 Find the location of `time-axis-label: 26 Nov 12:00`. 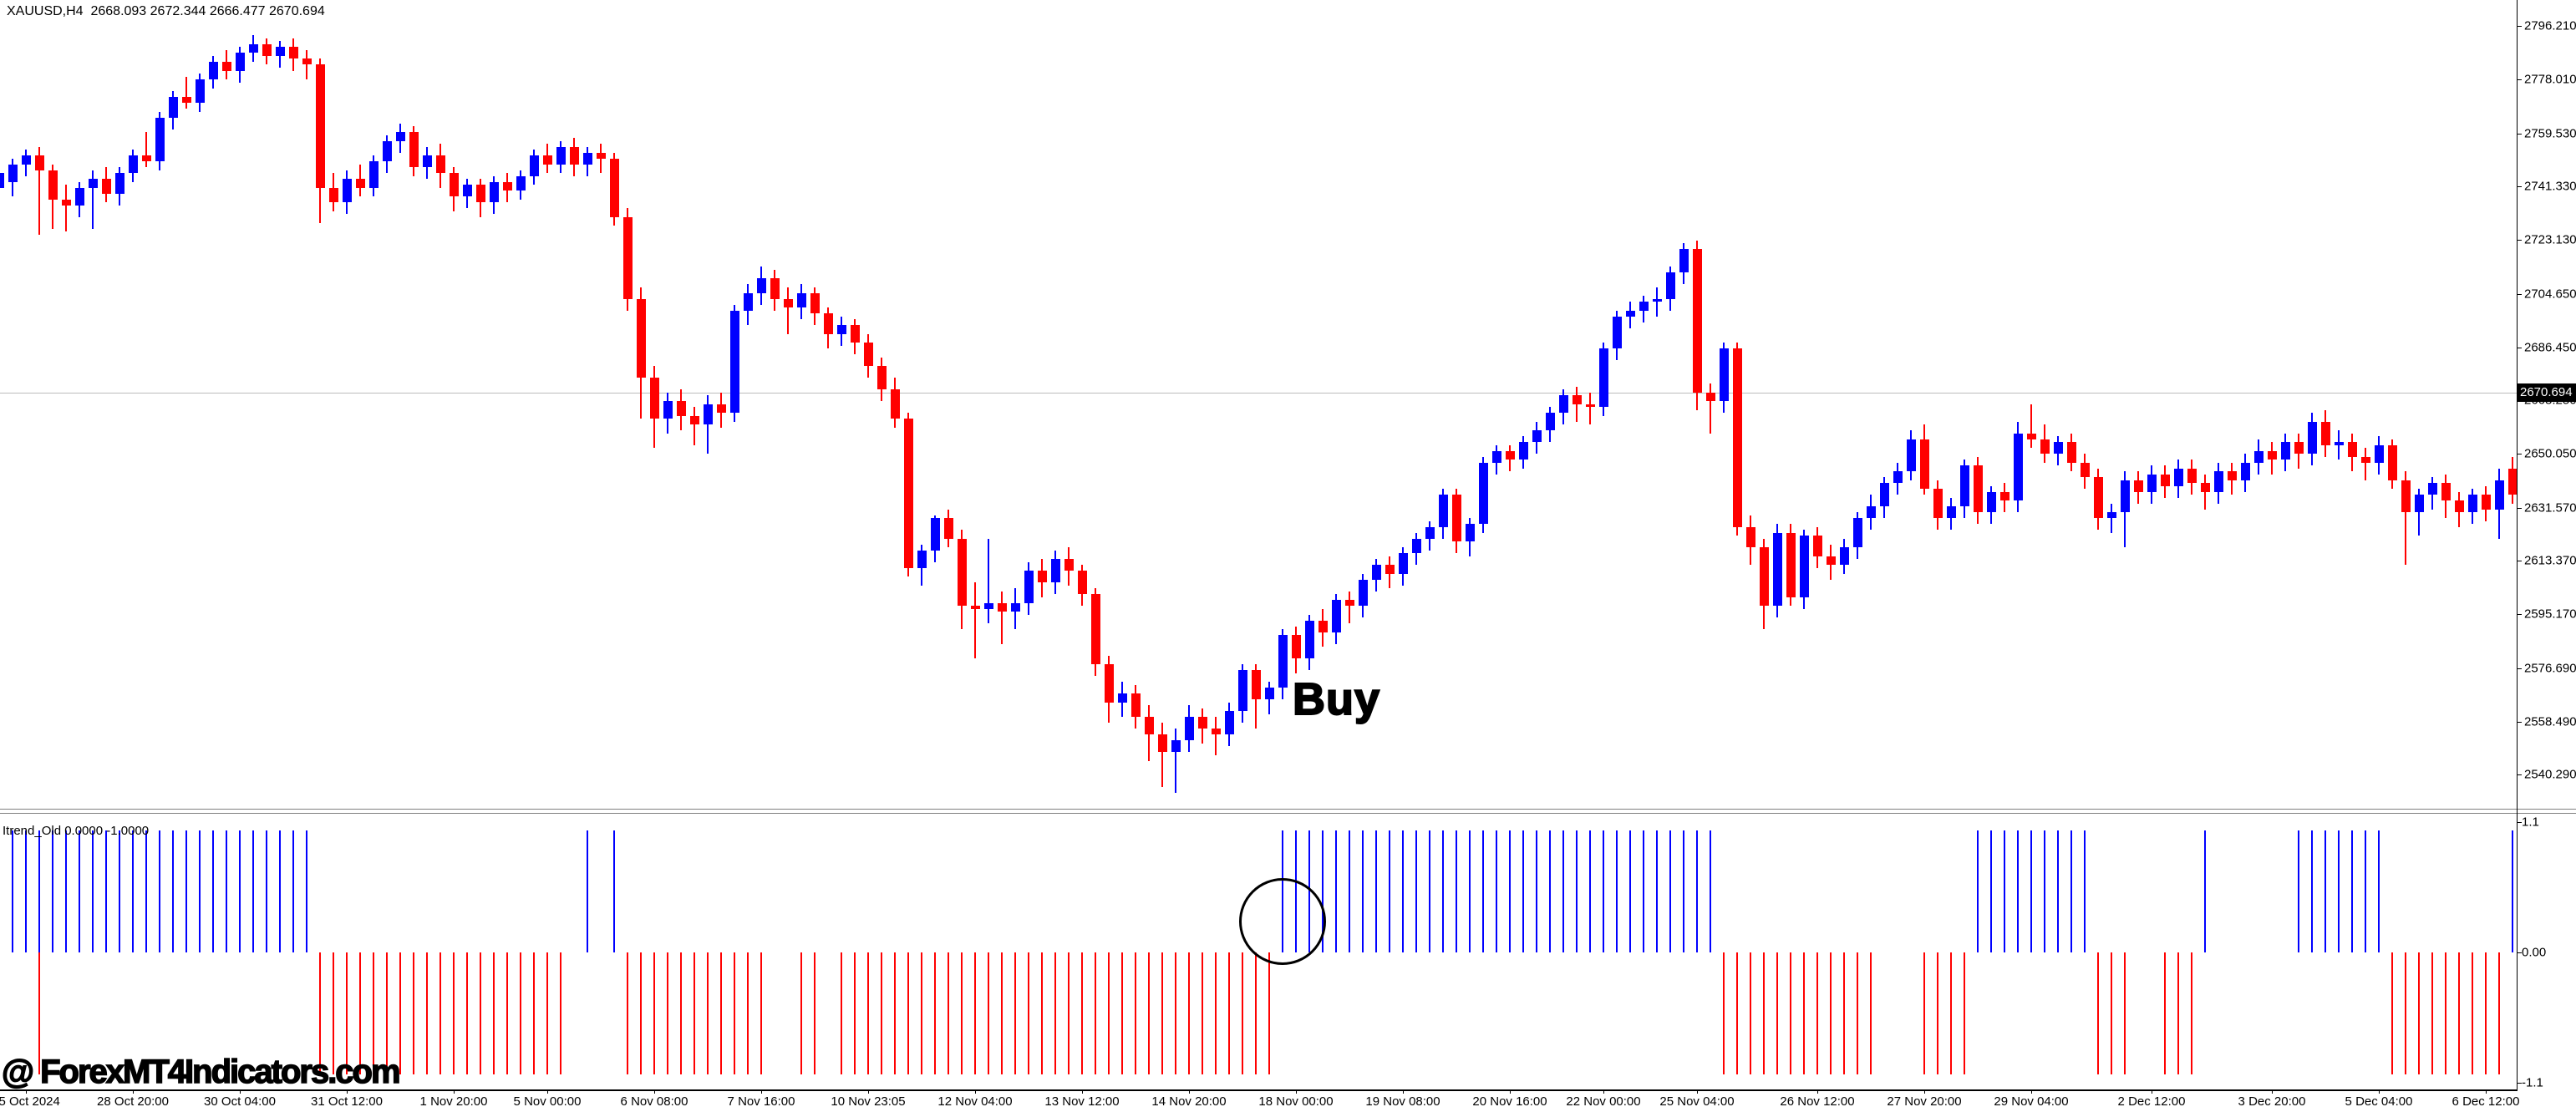

time-axis-label: 26 Nov 12:00 is located at coordinates (1817, 1101).